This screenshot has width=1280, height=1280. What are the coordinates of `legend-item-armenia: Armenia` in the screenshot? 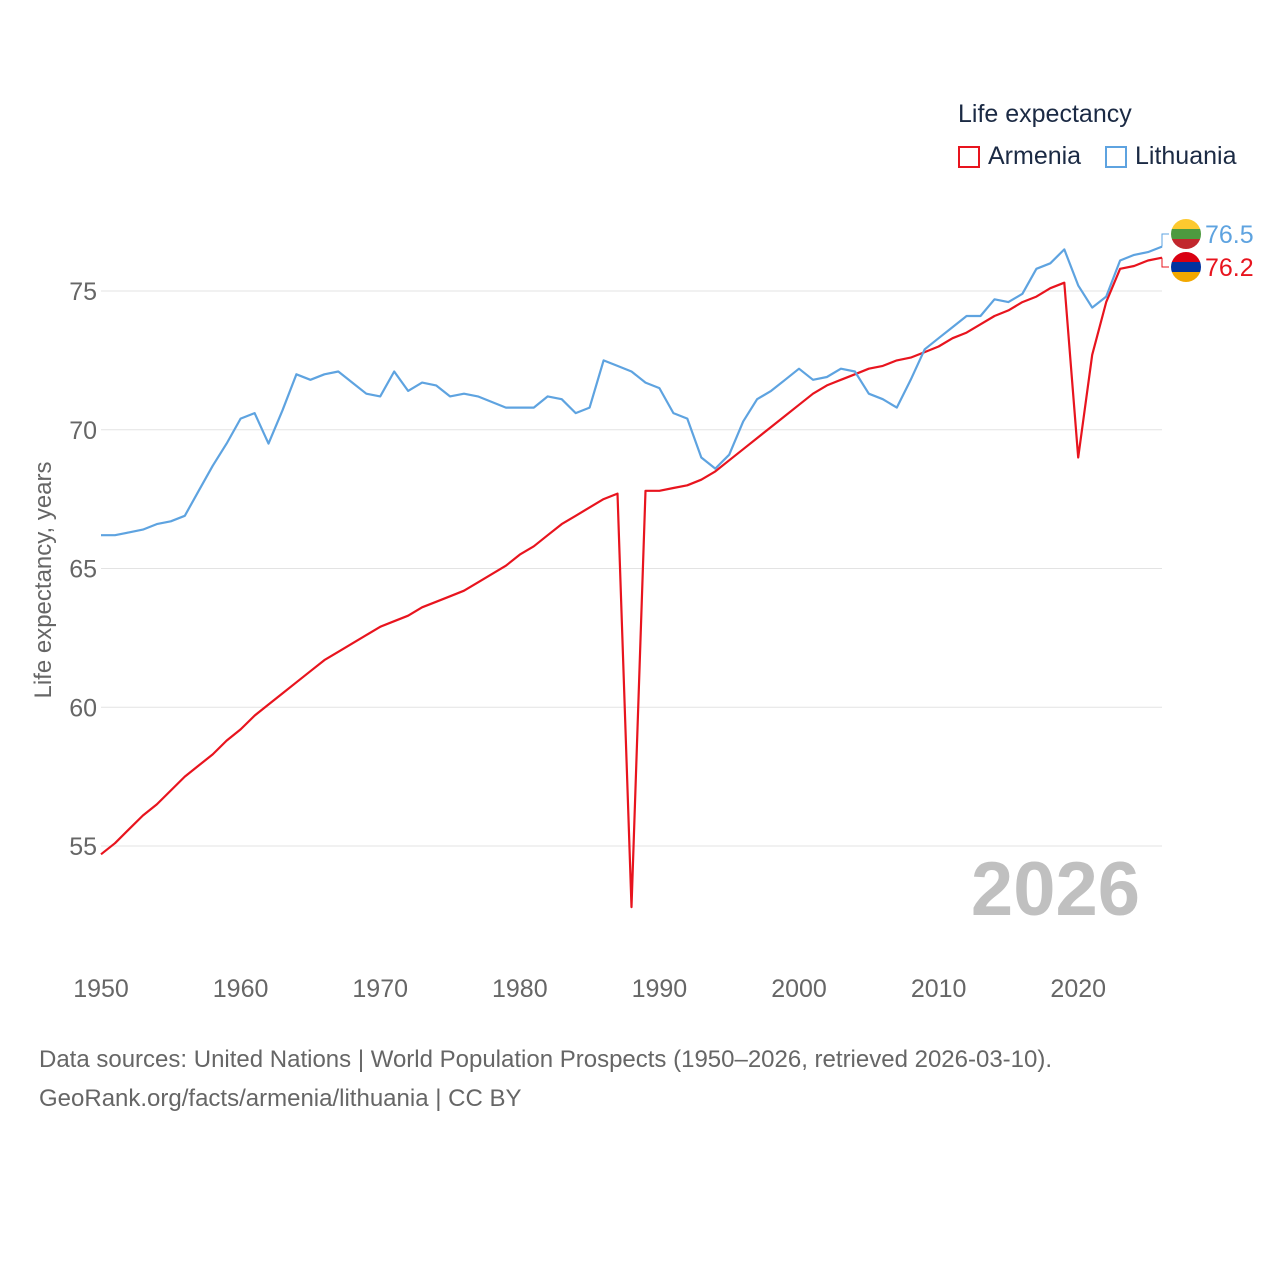 It's located at (1019, 156).